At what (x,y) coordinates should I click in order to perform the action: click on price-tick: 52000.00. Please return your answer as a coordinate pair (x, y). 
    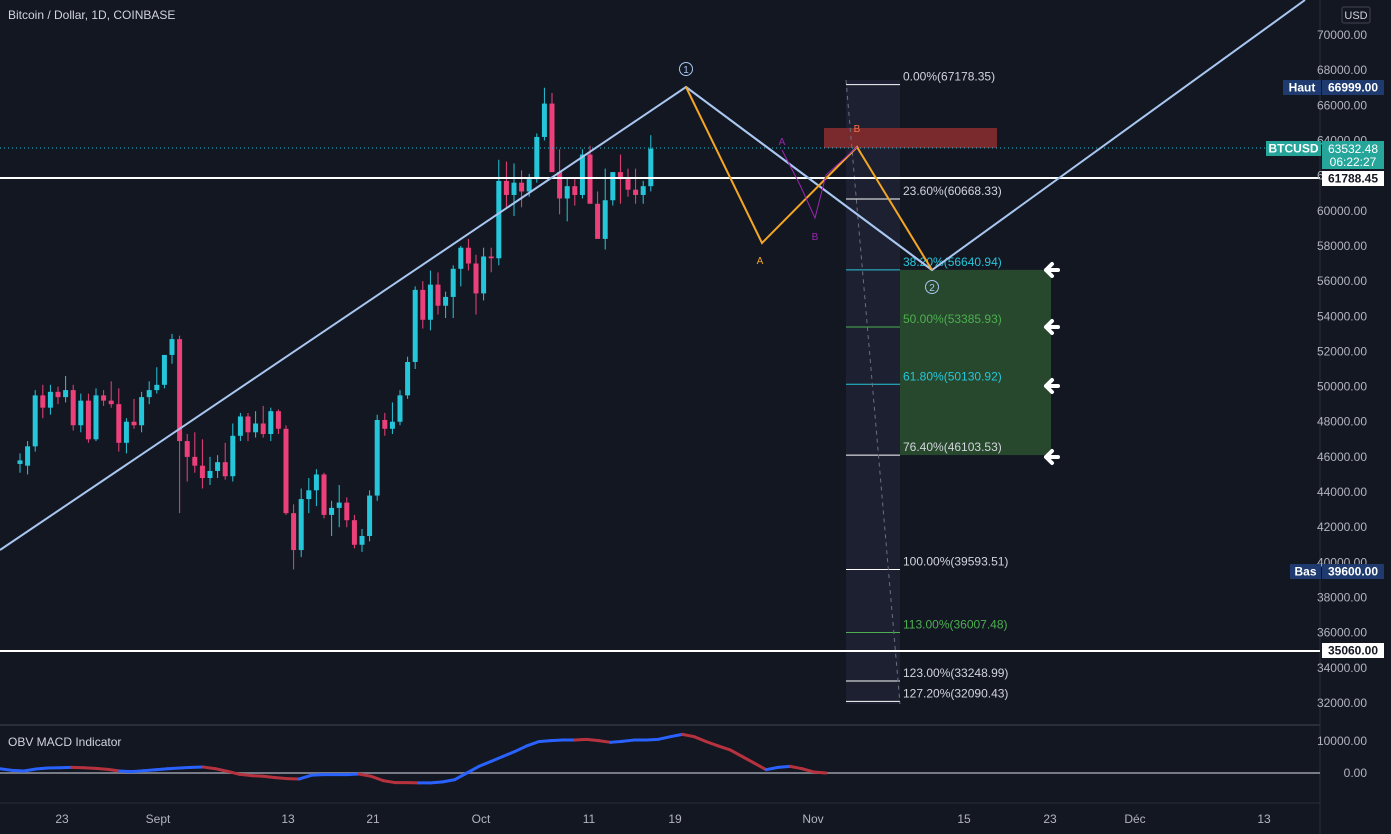
    Looking at the image, I should click on (1342, 351).